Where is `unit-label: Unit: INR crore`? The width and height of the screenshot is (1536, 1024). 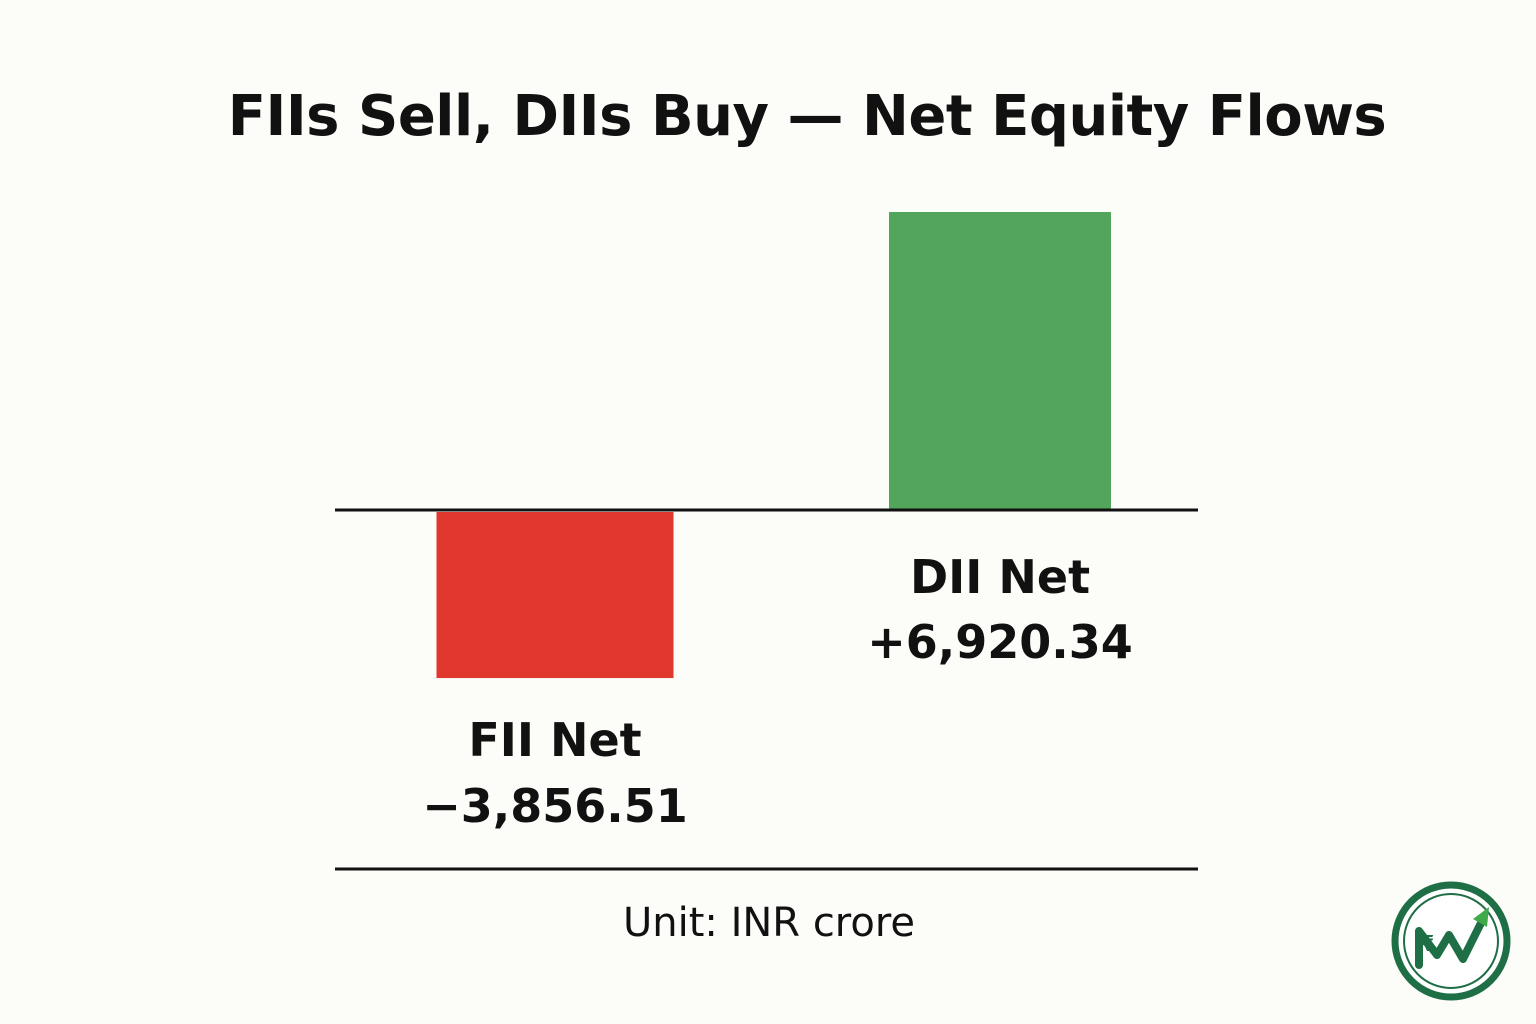
unit-label: Unit: INR crore is located at coordinates (769, 923).